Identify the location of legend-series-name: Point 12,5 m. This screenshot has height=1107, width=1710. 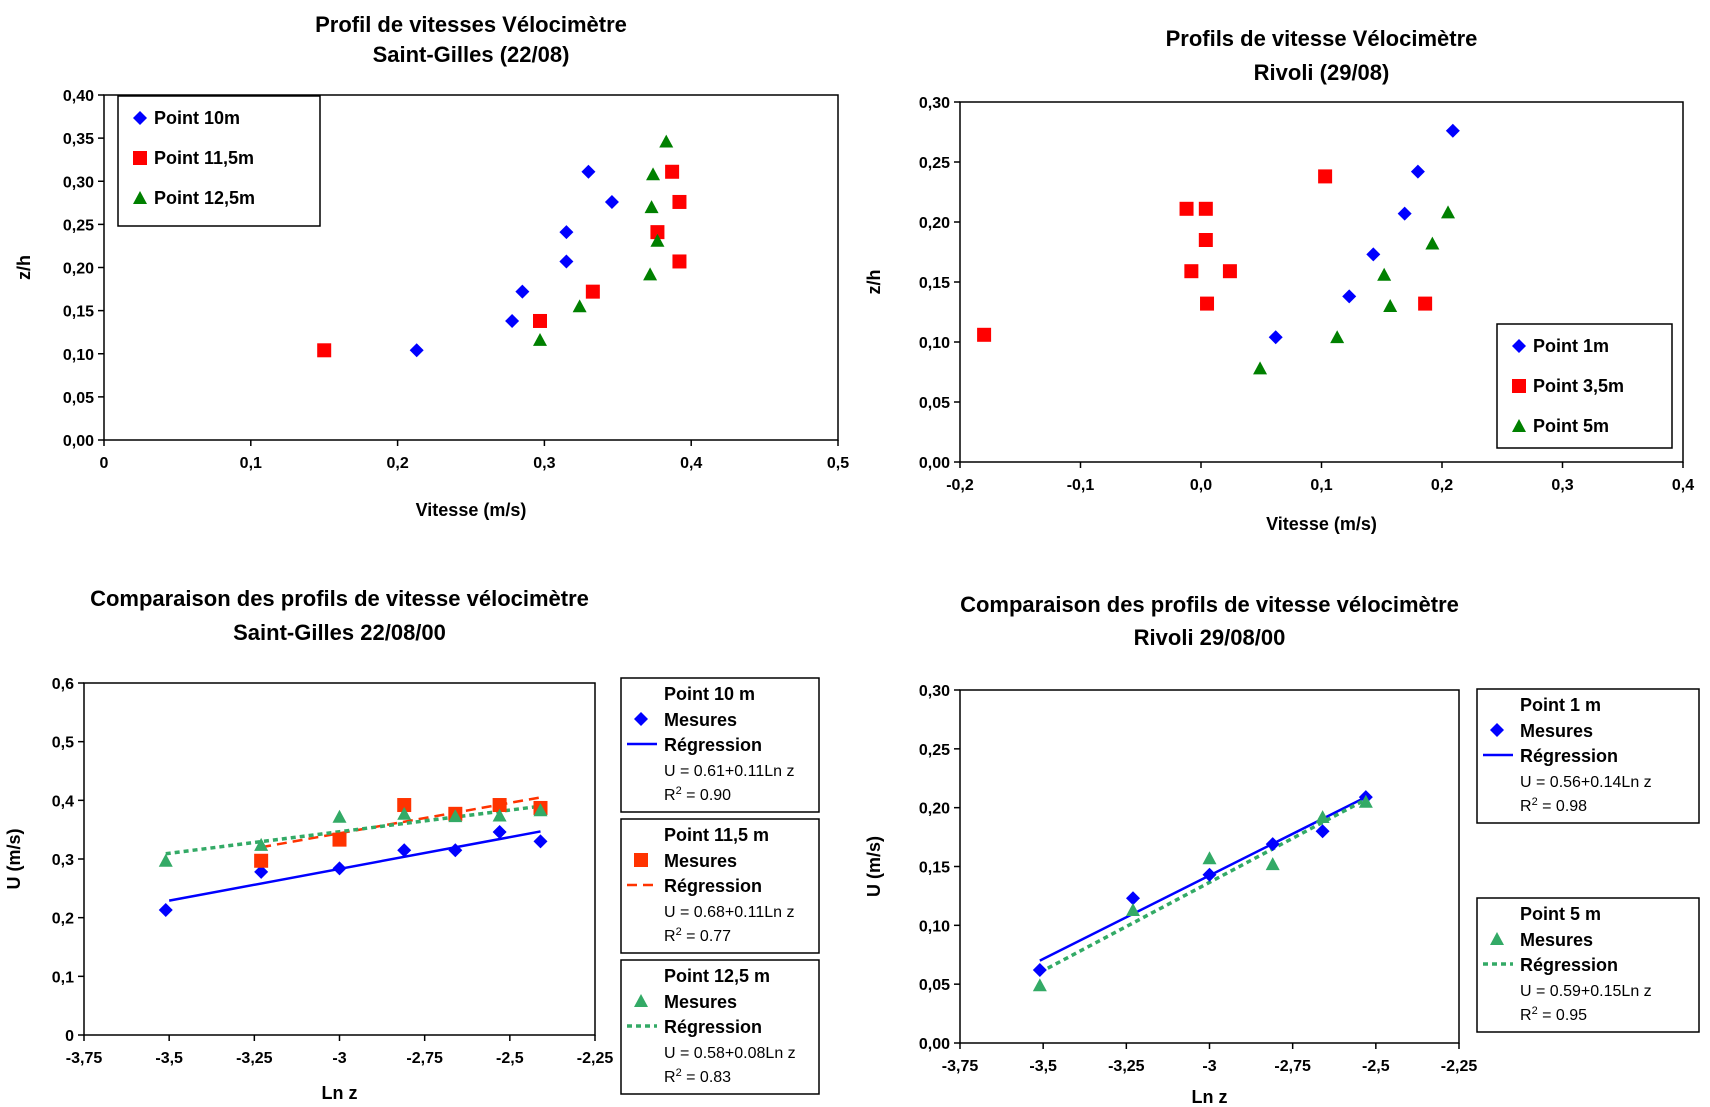
(717, 976).